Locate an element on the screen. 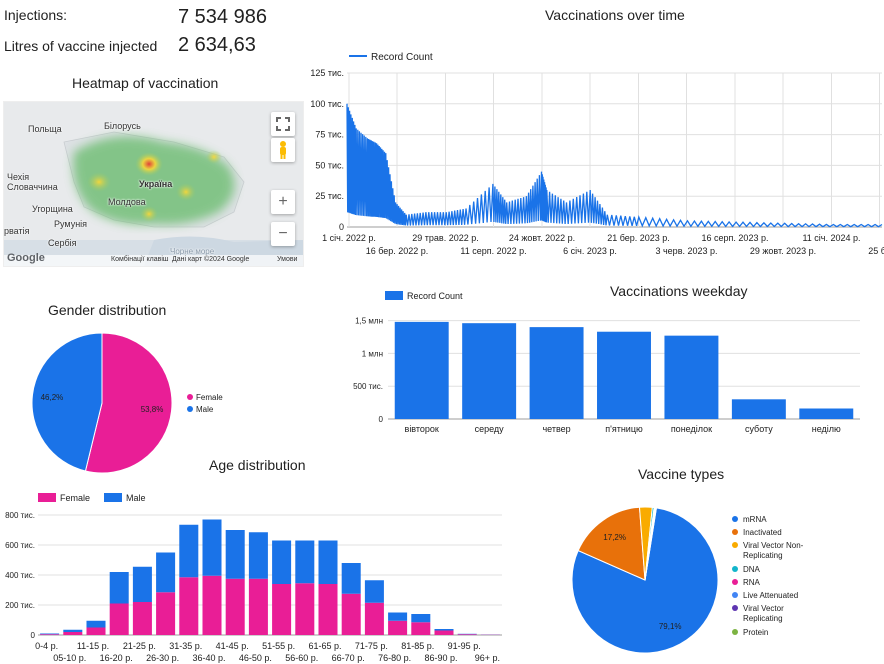  age-y-tick: 400 тис. is located at coordinates (20, 575).